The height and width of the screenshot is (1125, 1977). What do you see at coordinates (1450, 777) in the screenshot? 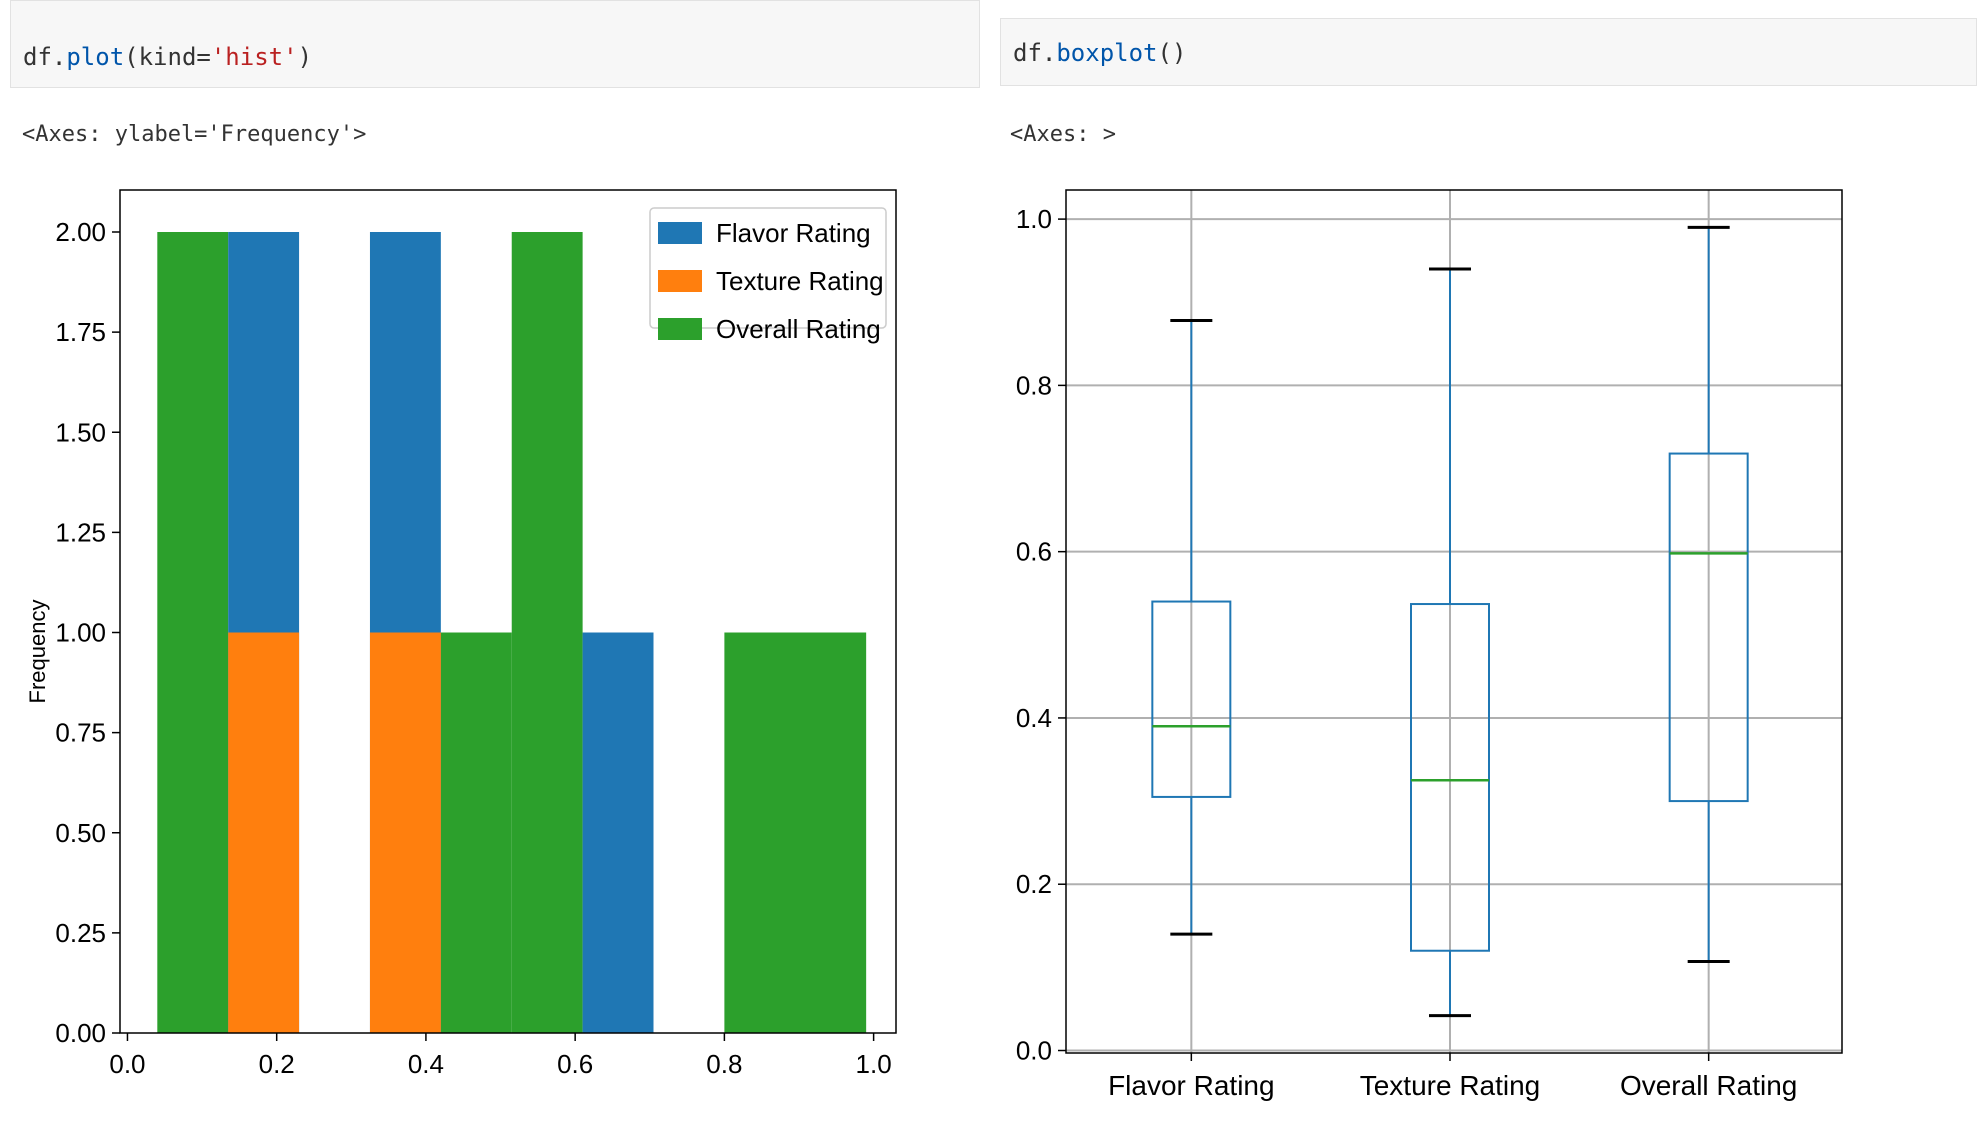
I see `box-iqr-texture-rating` at bounding box center [1450, 777].